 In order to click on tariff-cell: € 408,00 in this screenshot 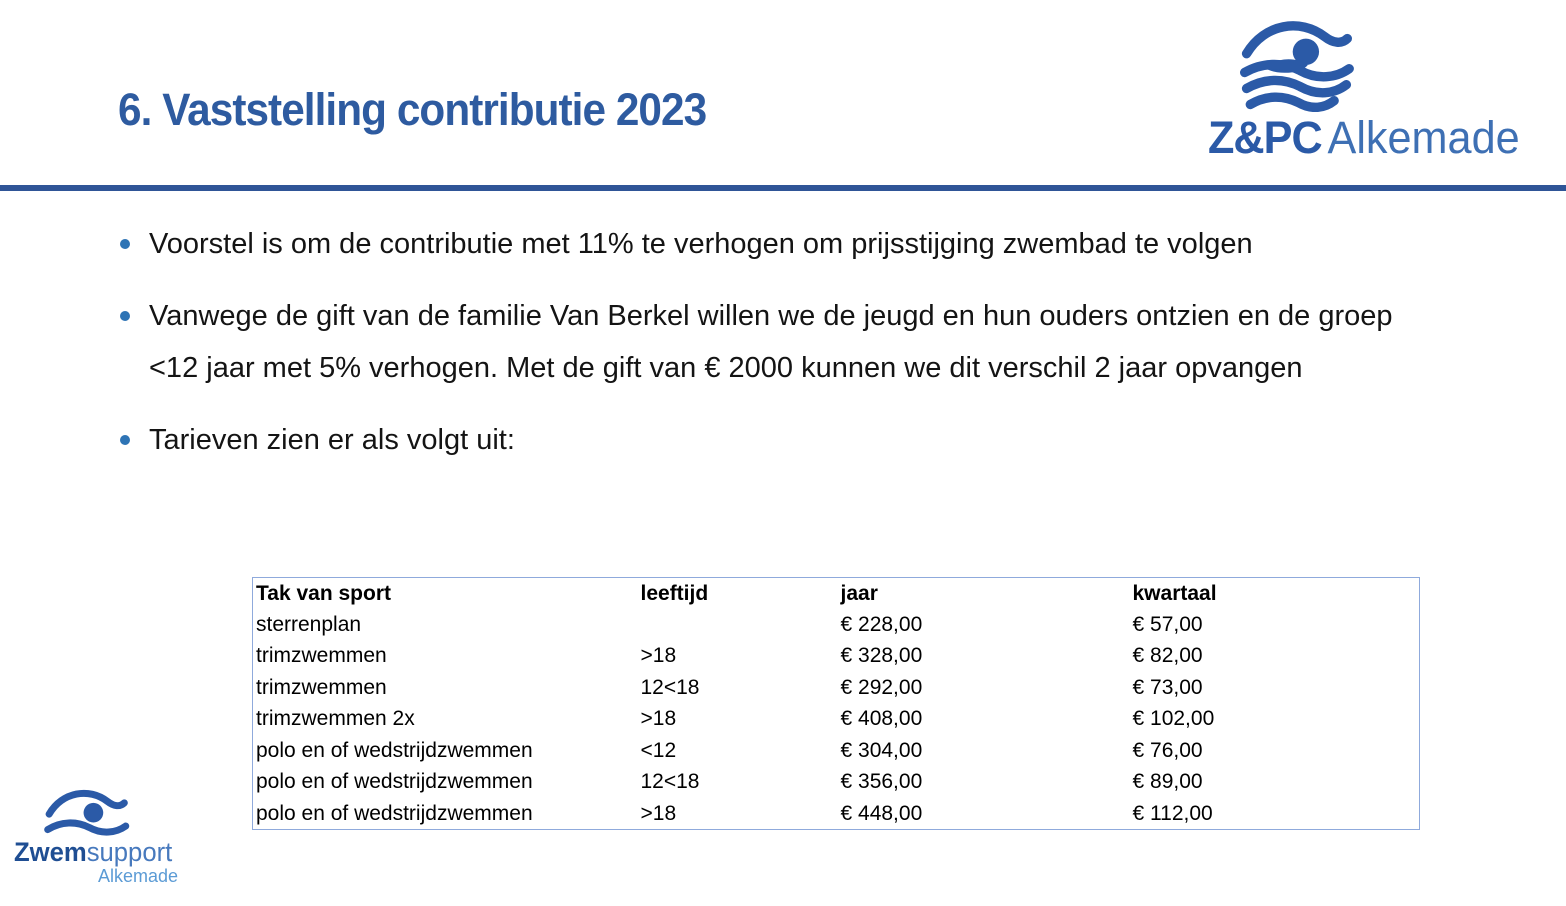, I will do `click(881, 719)`.